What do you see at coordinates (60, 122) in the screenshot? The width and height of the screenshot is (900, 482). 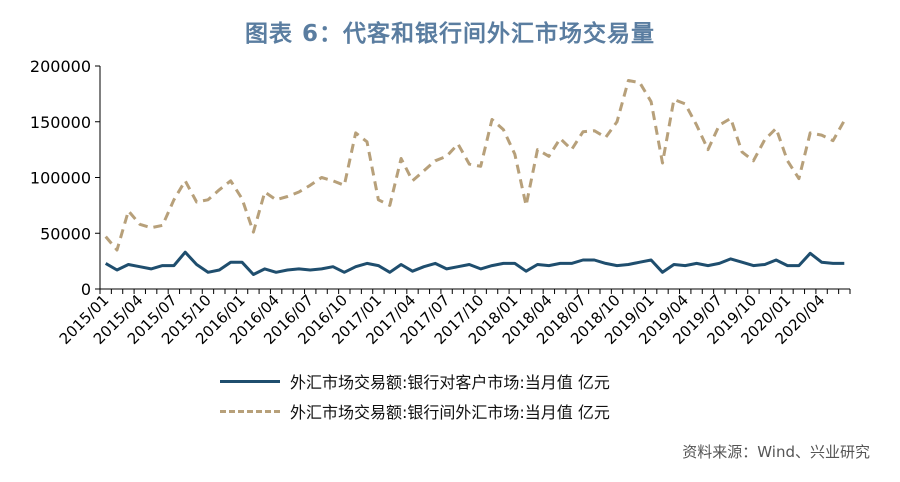 I see `y-tick-label: 150000` at bounding box center [60, 122].